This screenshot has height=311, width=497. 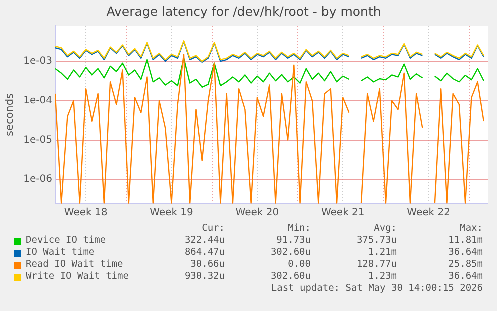 I want to click on text: Avg:, so click(x=385, y=228).